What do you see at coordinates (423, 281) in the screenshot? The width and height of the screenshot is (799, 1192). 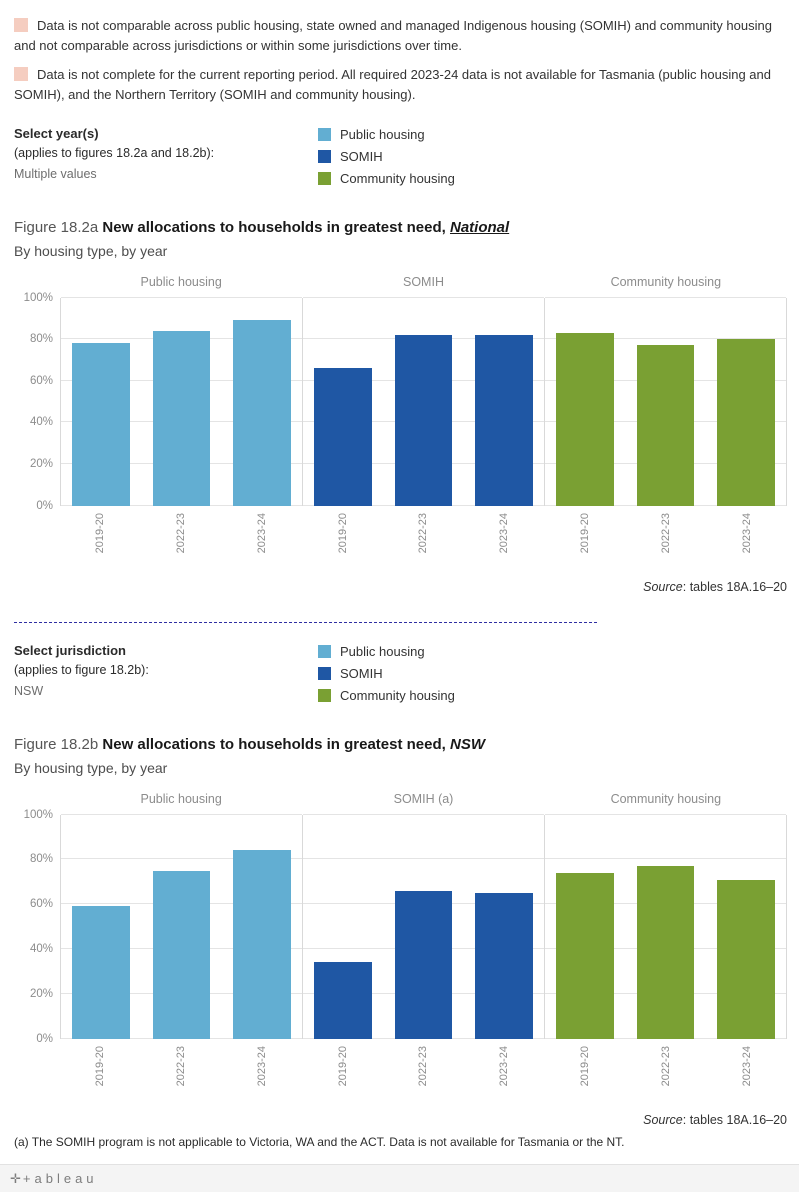 I see `panel-title: SOMIH` at bounding box center [423, 281].